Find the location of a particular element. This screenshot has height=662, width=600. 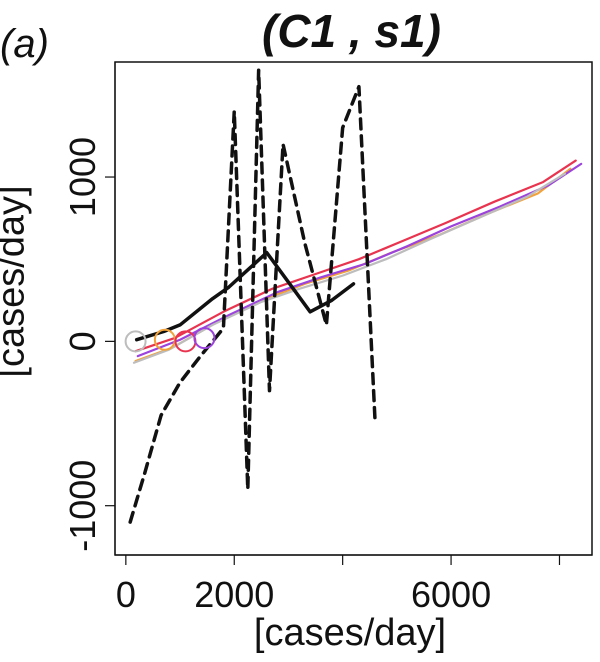

marker-gray is located at coordinates (135, 341).